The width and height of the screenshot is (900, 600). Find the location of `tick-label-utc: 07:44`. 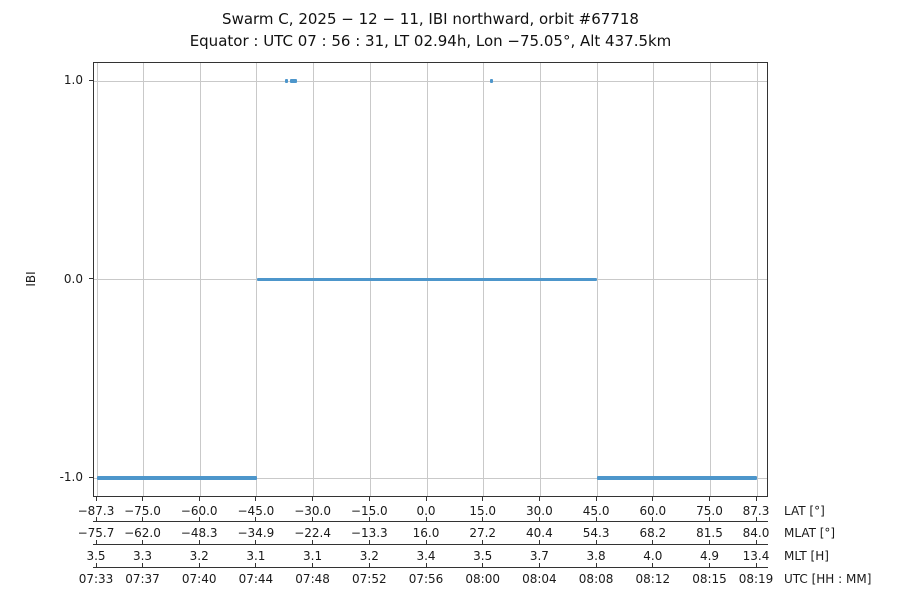

tick-label-utc: 07:44 is located at coordinates (256, 578).